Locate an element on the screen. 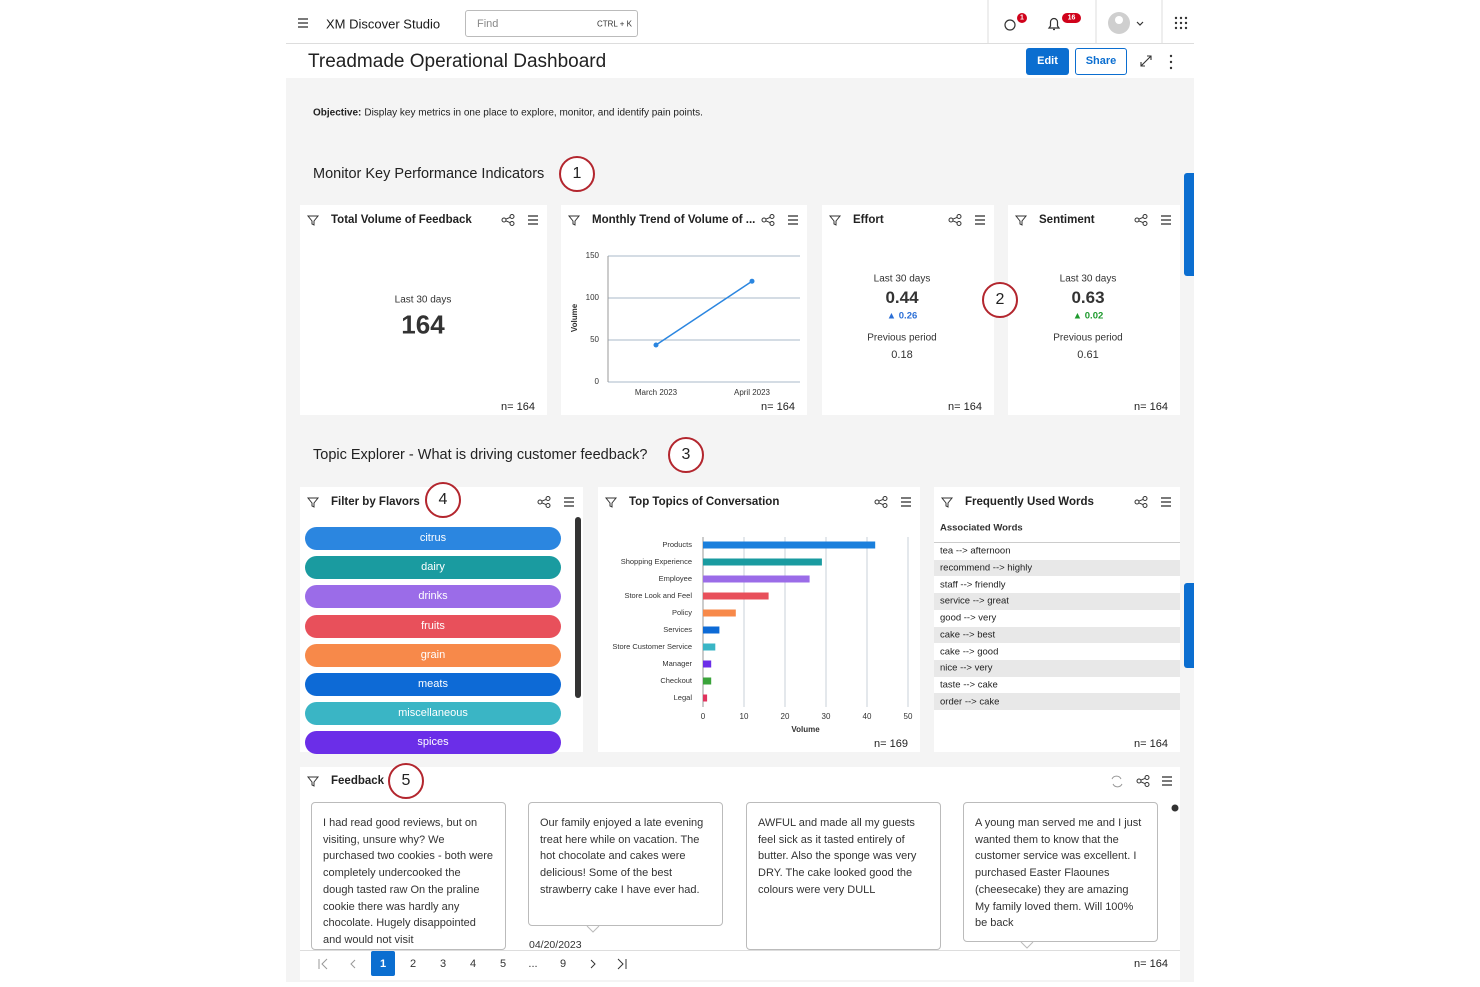 The image size is (1480, 987). flavor-filter: meats is located at coordinates (433, 684).